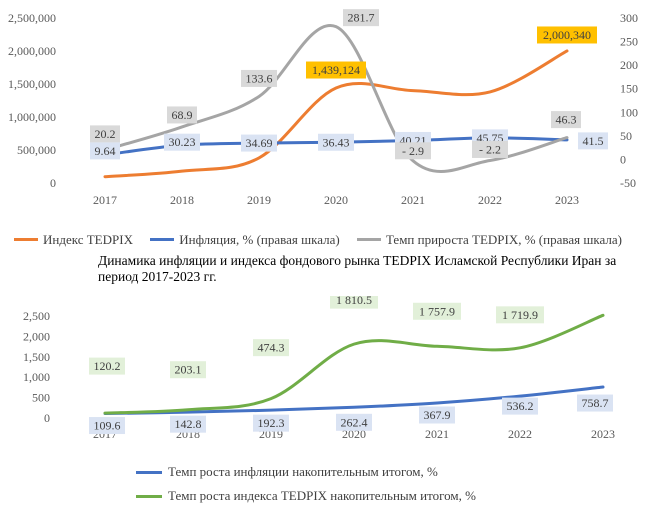 The image size is (665, 519). Describe the element at coordinates (368, 239) in the screenshot. I see `legend-swatch-tedpix-growth` at that location.